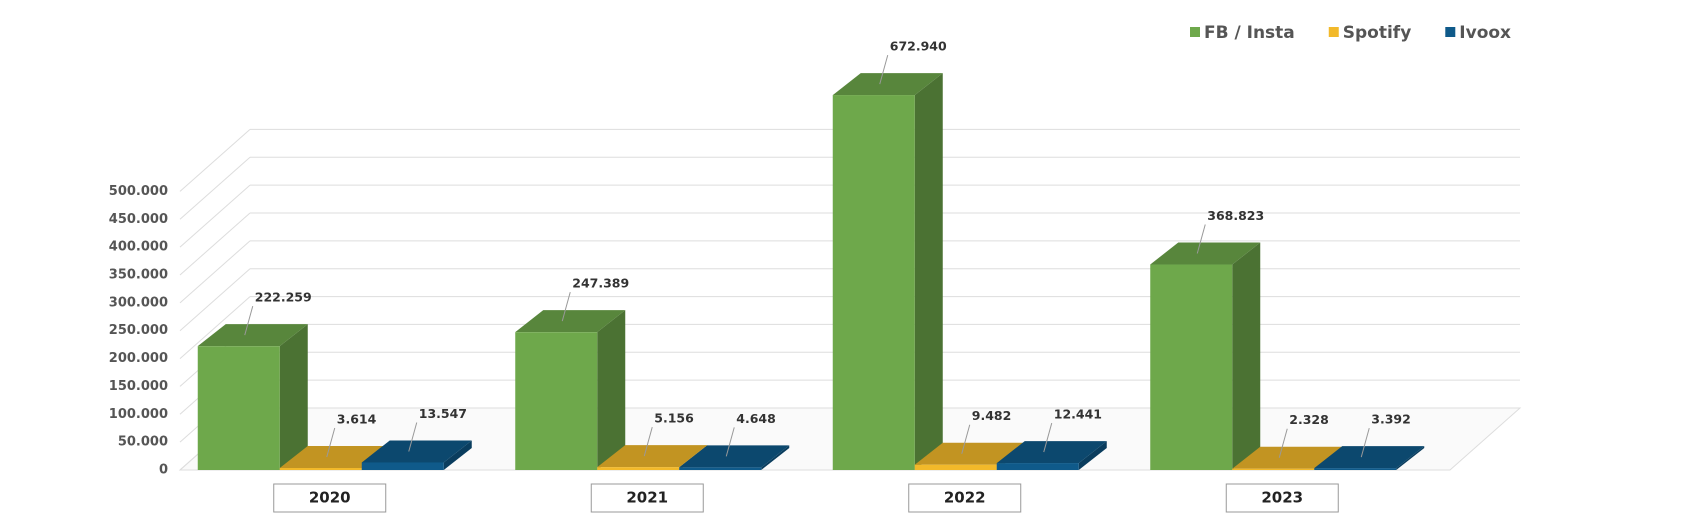 The image size is (1681, 518). I want to click on value-label: 222.259, so click(283, 297).